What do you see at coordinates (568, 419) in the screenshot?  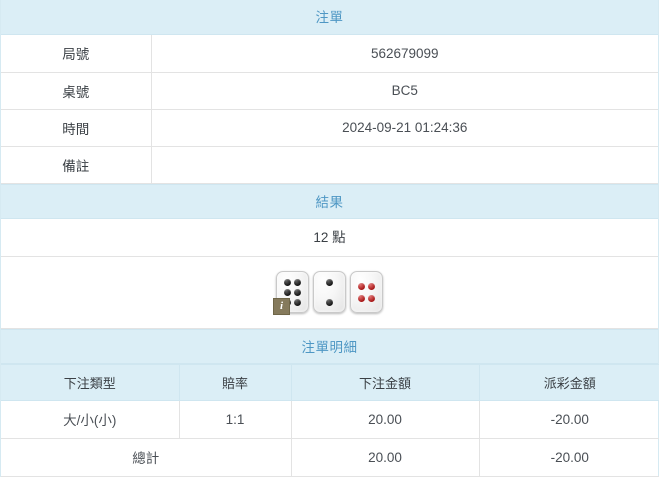 I see `cell-payout: -20.00` at bounding box center [568, 419].